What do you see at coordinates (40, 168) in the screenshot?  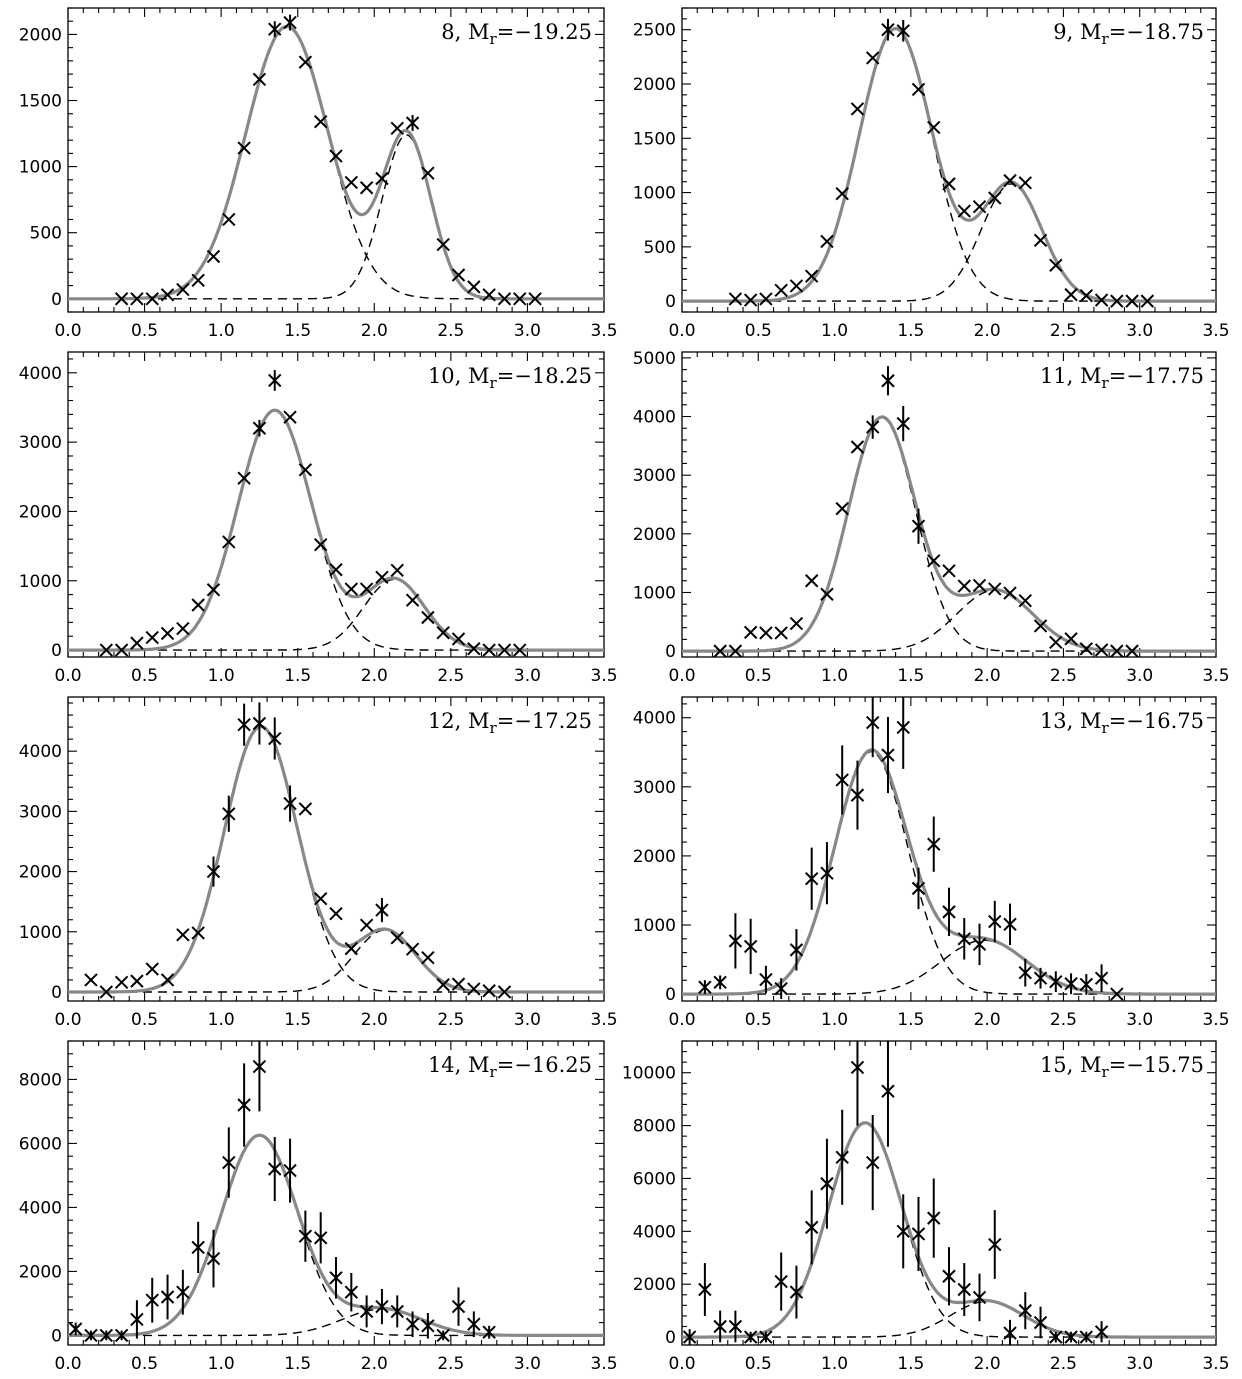 I see `y-tick-label: 1000` at bounding box center [40, 168].